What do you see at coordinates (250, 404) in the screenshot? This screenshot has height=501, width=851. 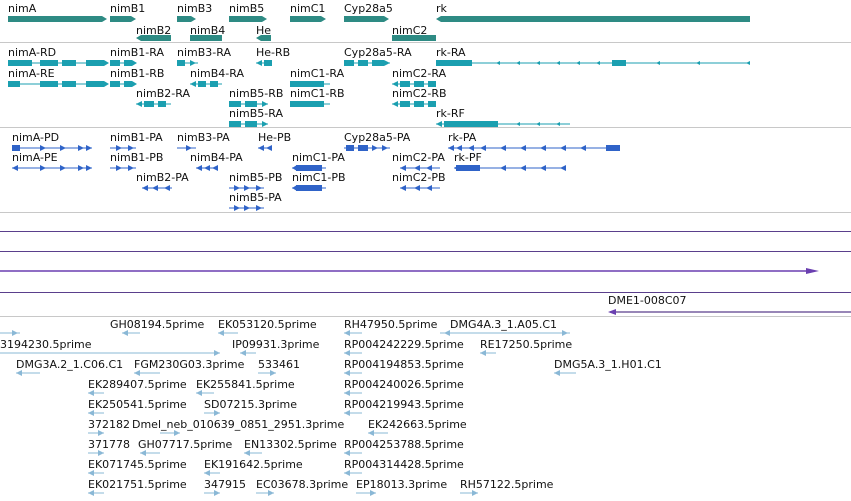 I see `est-label: SD07215.3prime` at bounding box center [250, 404].